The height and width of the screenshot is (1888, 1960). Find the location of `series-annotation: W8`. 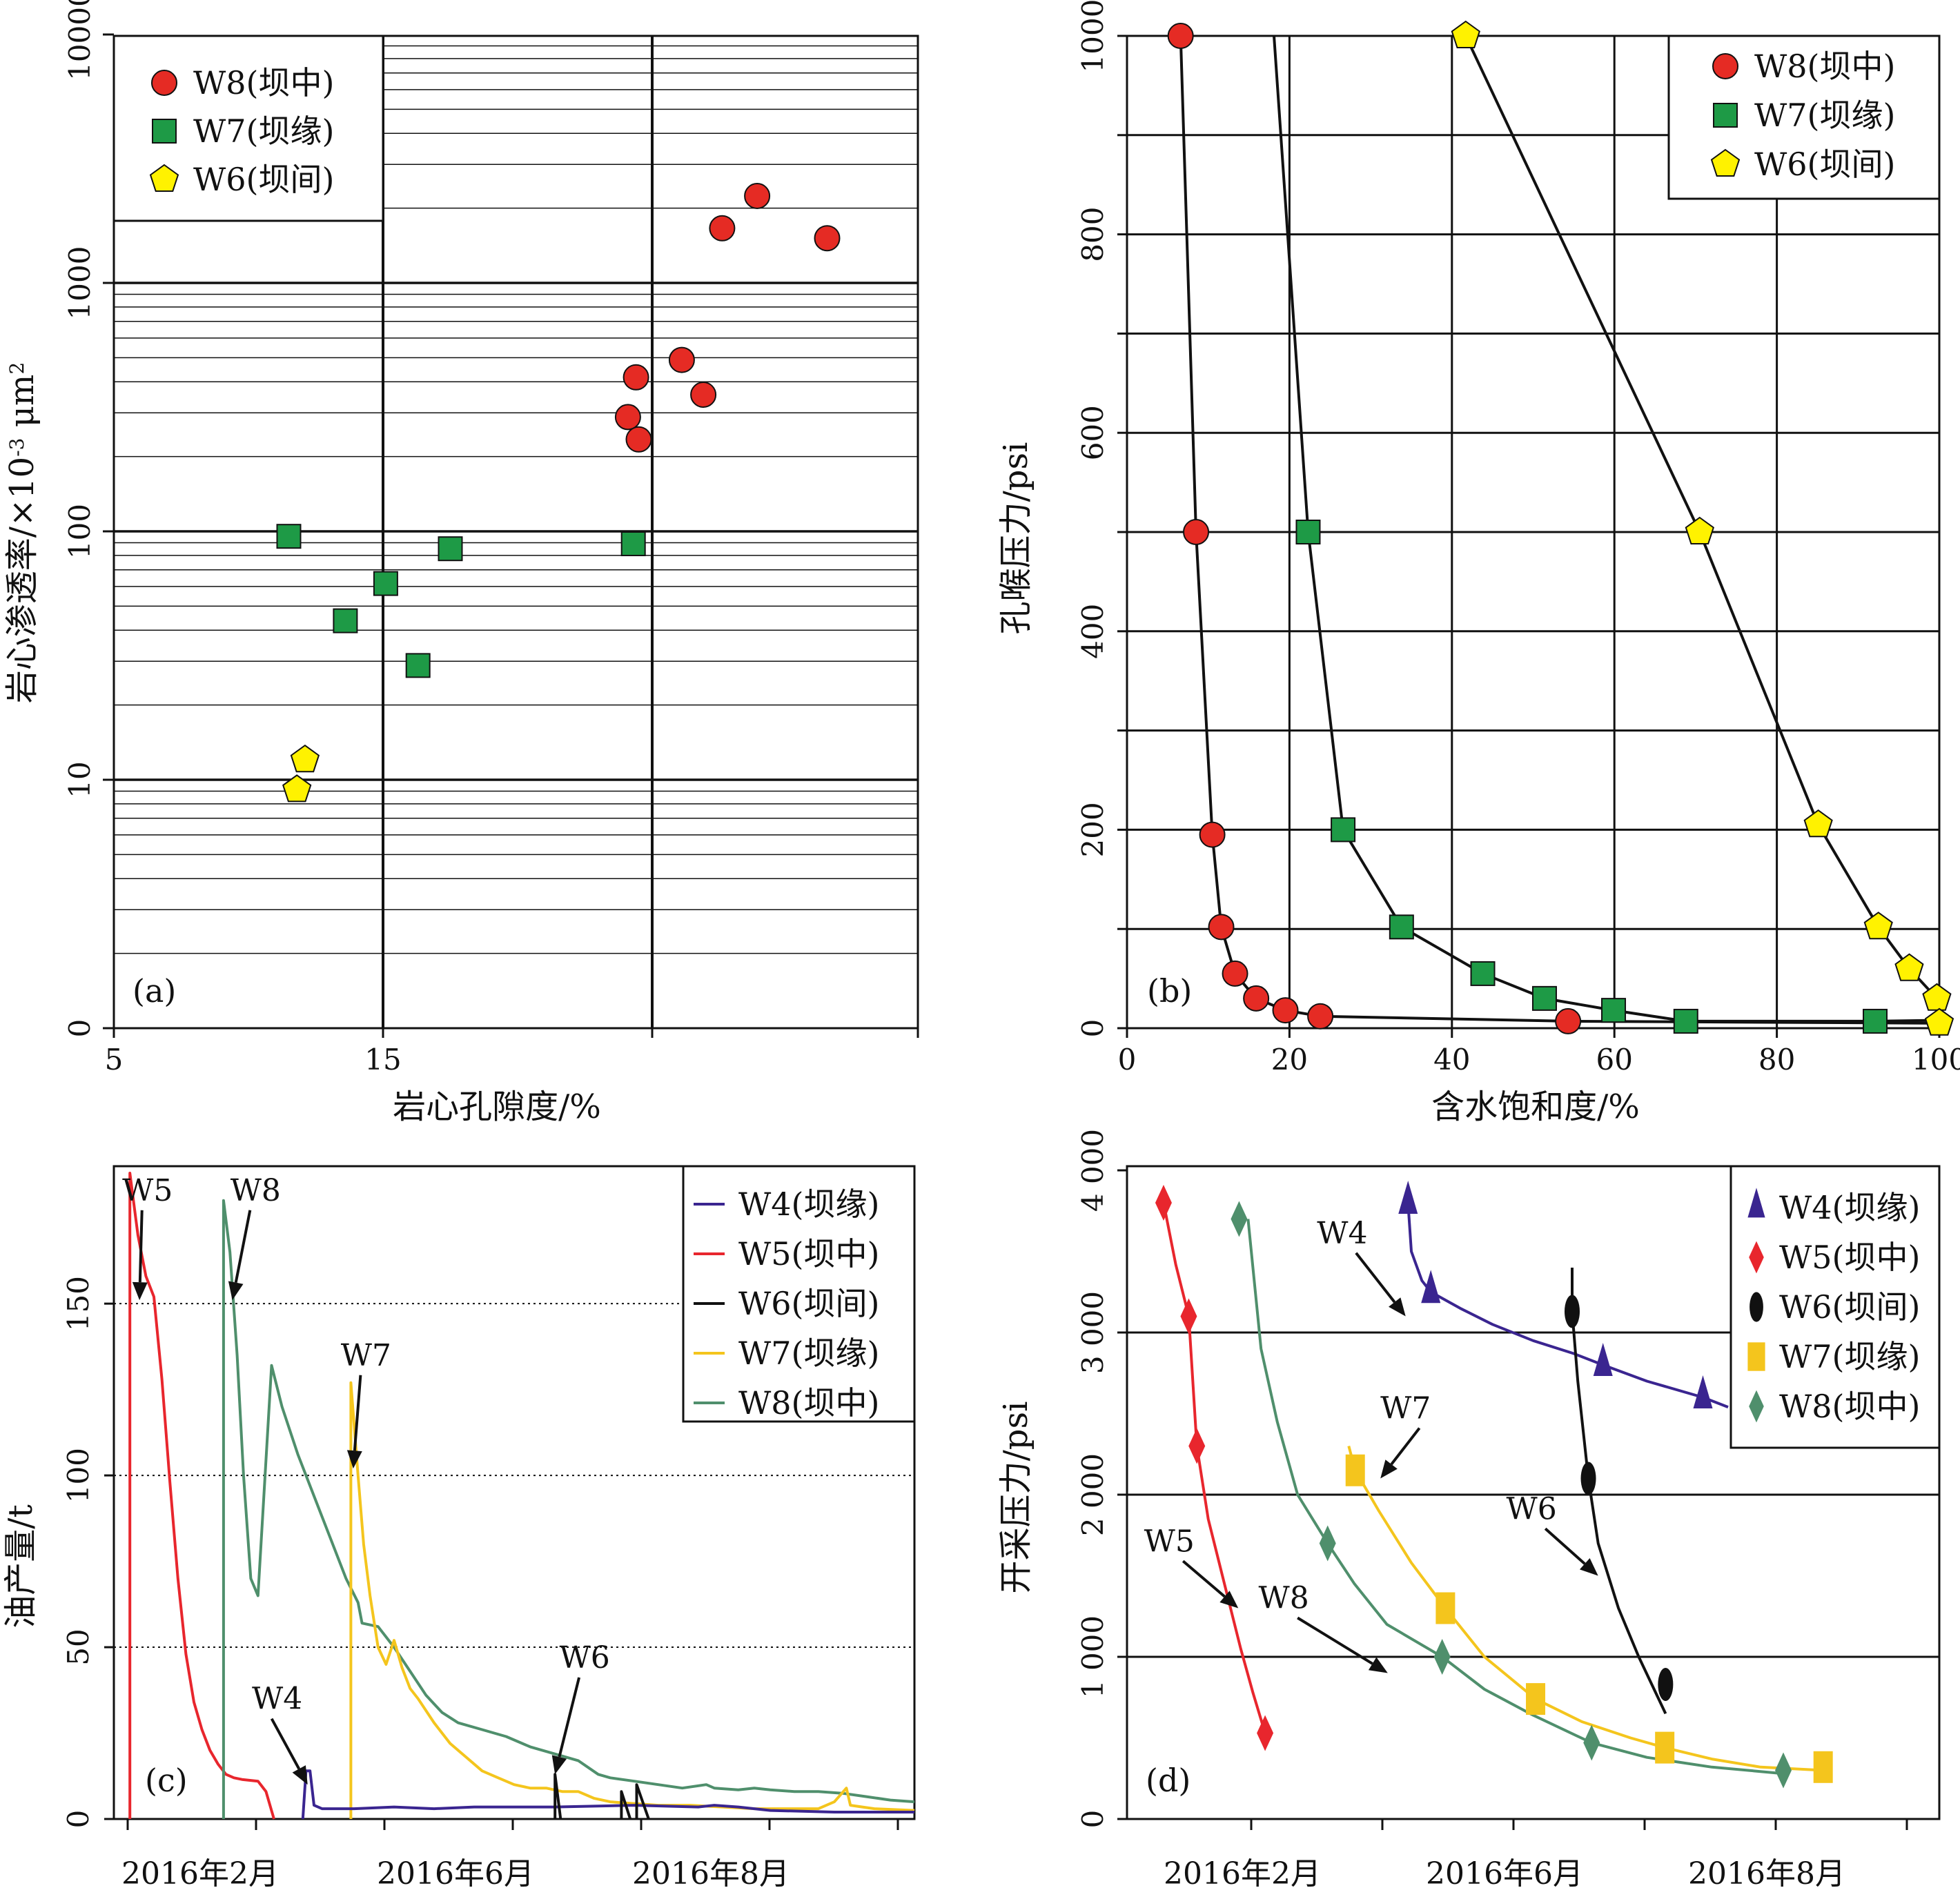

series-annotation: W8 is located at coordinates (256, 1190).